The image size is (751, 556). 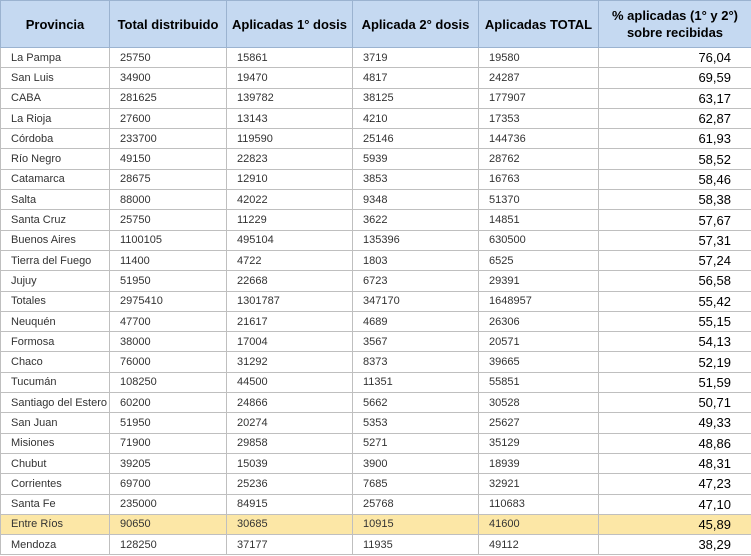 I want to click on value-cell: 58,52, so click(x=674, y=159).